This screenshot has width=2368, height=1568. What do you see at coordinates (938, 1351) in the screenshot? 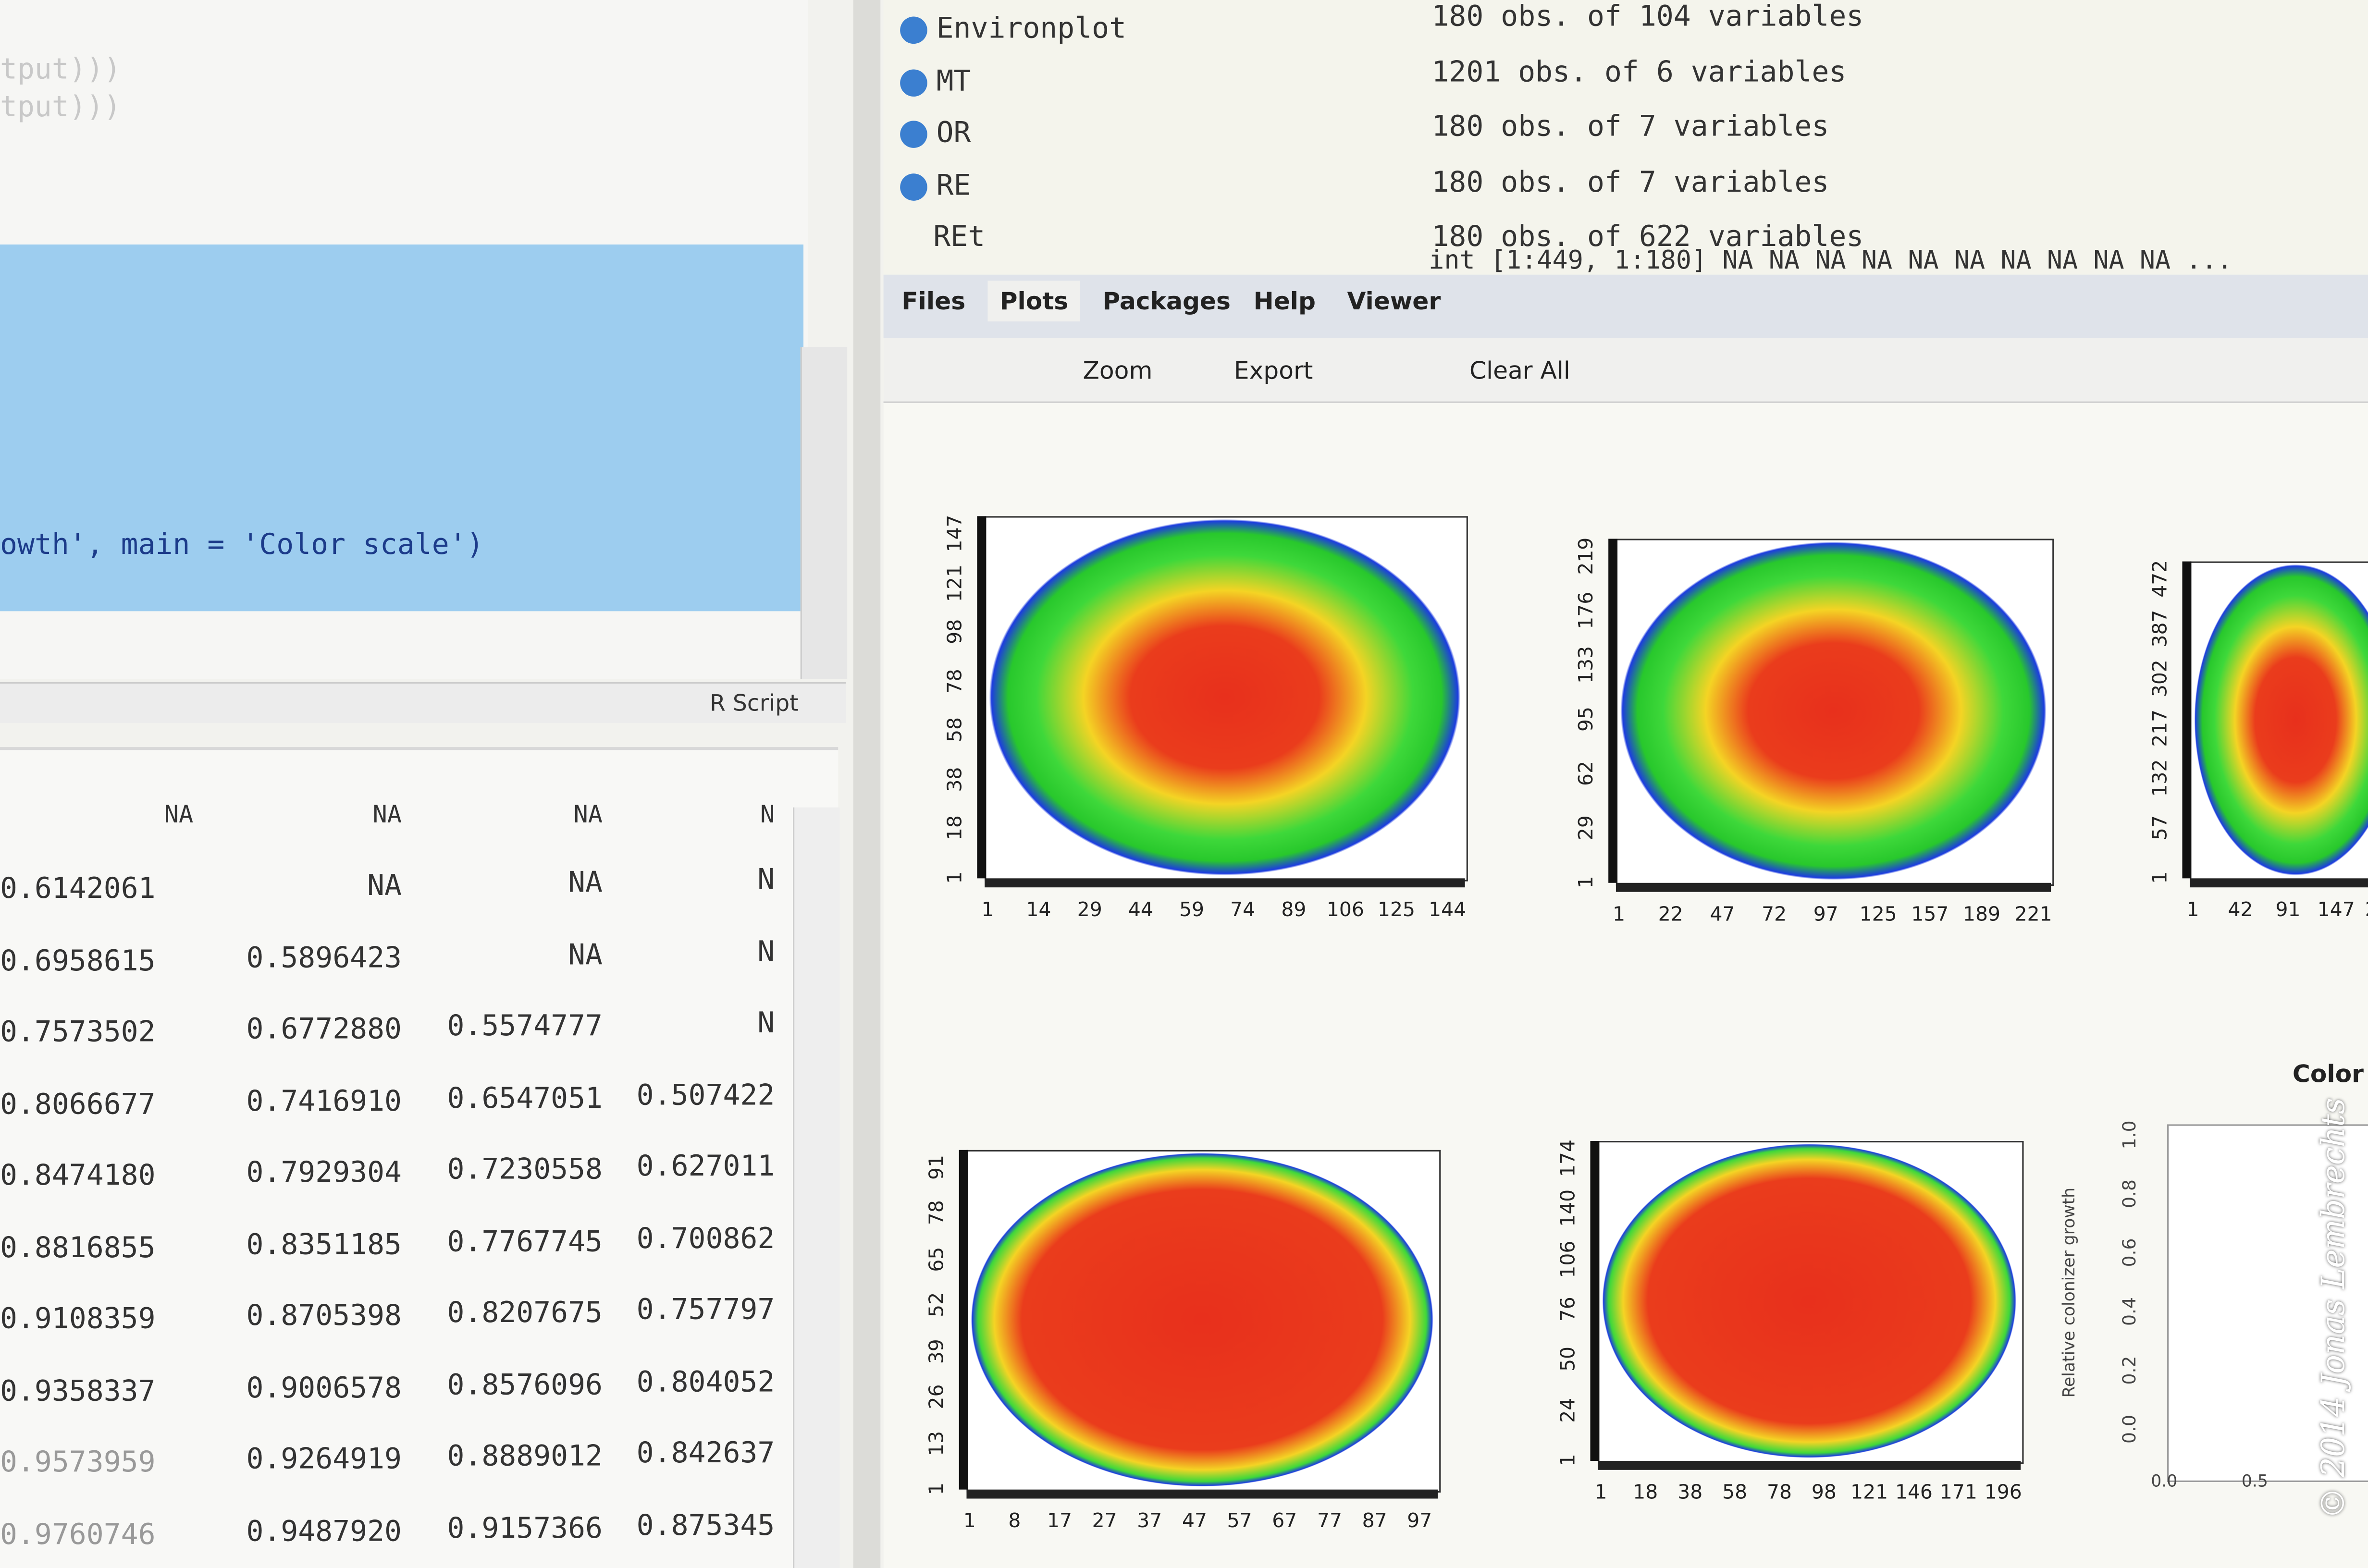
I see `y-tick-label: 39` at bounding box center [938, 1351].